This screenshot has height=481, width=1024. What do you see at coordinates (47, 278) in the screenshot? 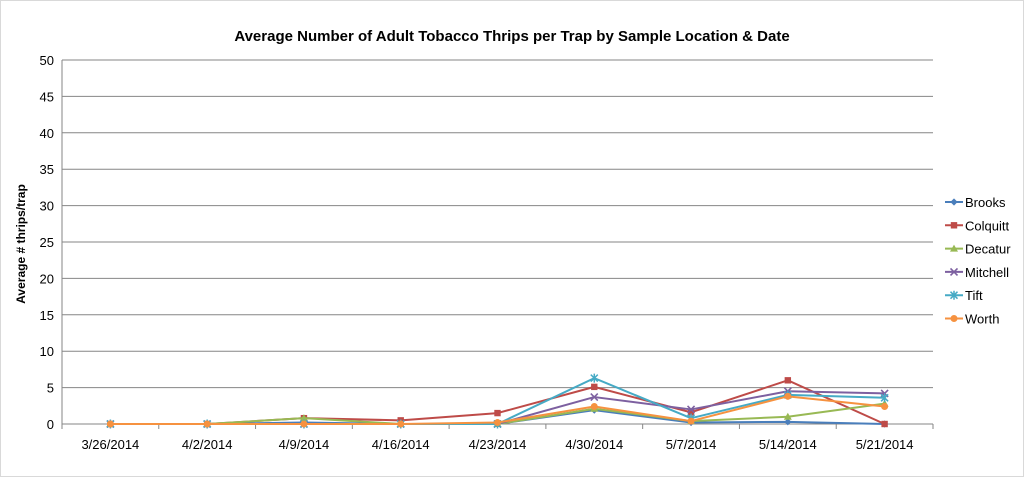
I see `y-tick-label: 20` at bounding box center [47, 278].